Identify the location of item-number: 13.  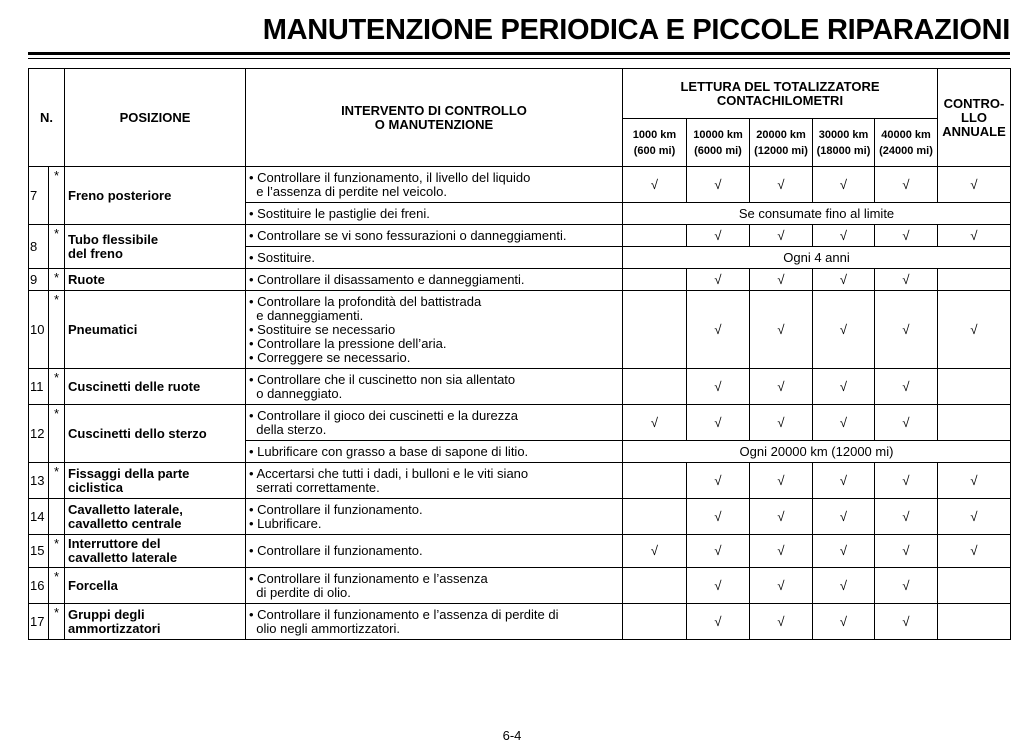
(38, 480).